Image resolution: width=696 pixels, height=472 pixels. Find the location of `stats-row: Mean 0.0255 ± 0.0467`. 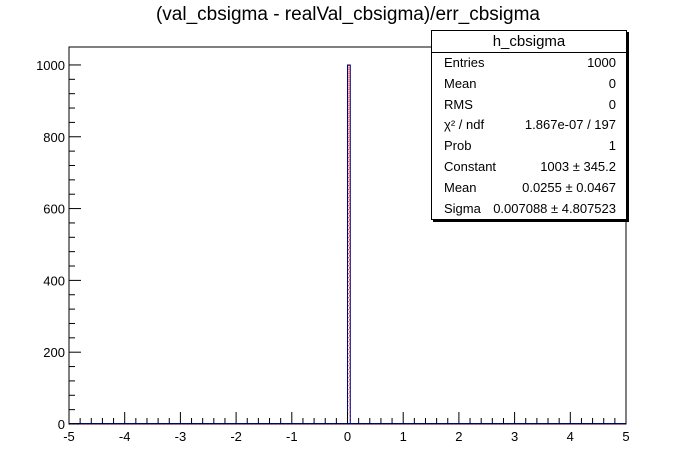

stats-row: Mean 0.0255 ± 0.0467 is located at coordinates (529, 188).